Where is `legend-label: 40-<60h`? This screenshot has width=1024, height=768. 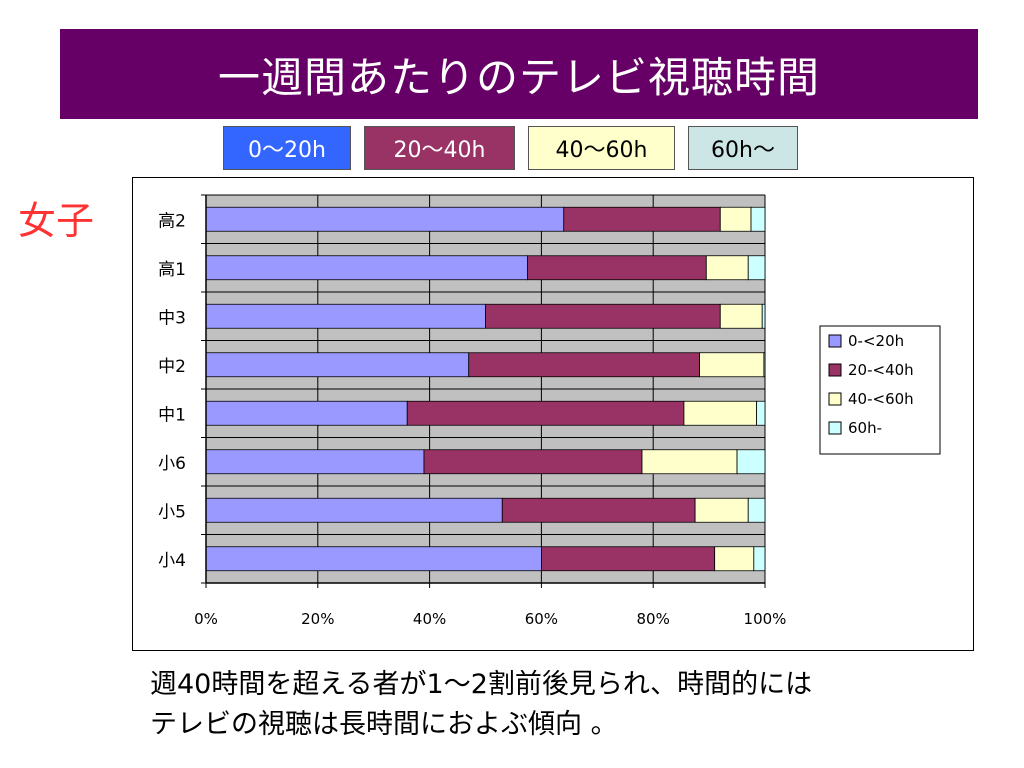
legend-label: 40-<60h is located at coordinates (881, 399).